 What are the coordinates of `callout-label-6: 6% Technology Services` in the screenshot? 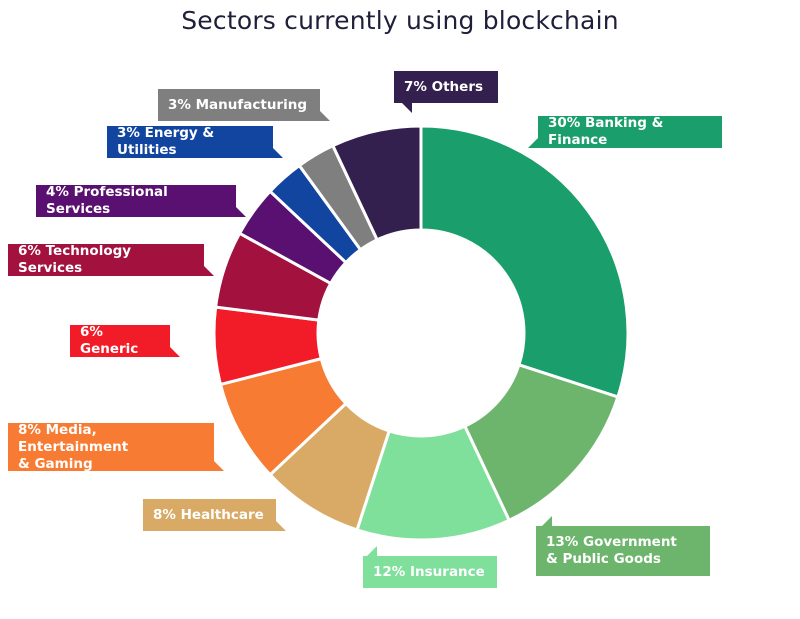 It's located at (111, 259).